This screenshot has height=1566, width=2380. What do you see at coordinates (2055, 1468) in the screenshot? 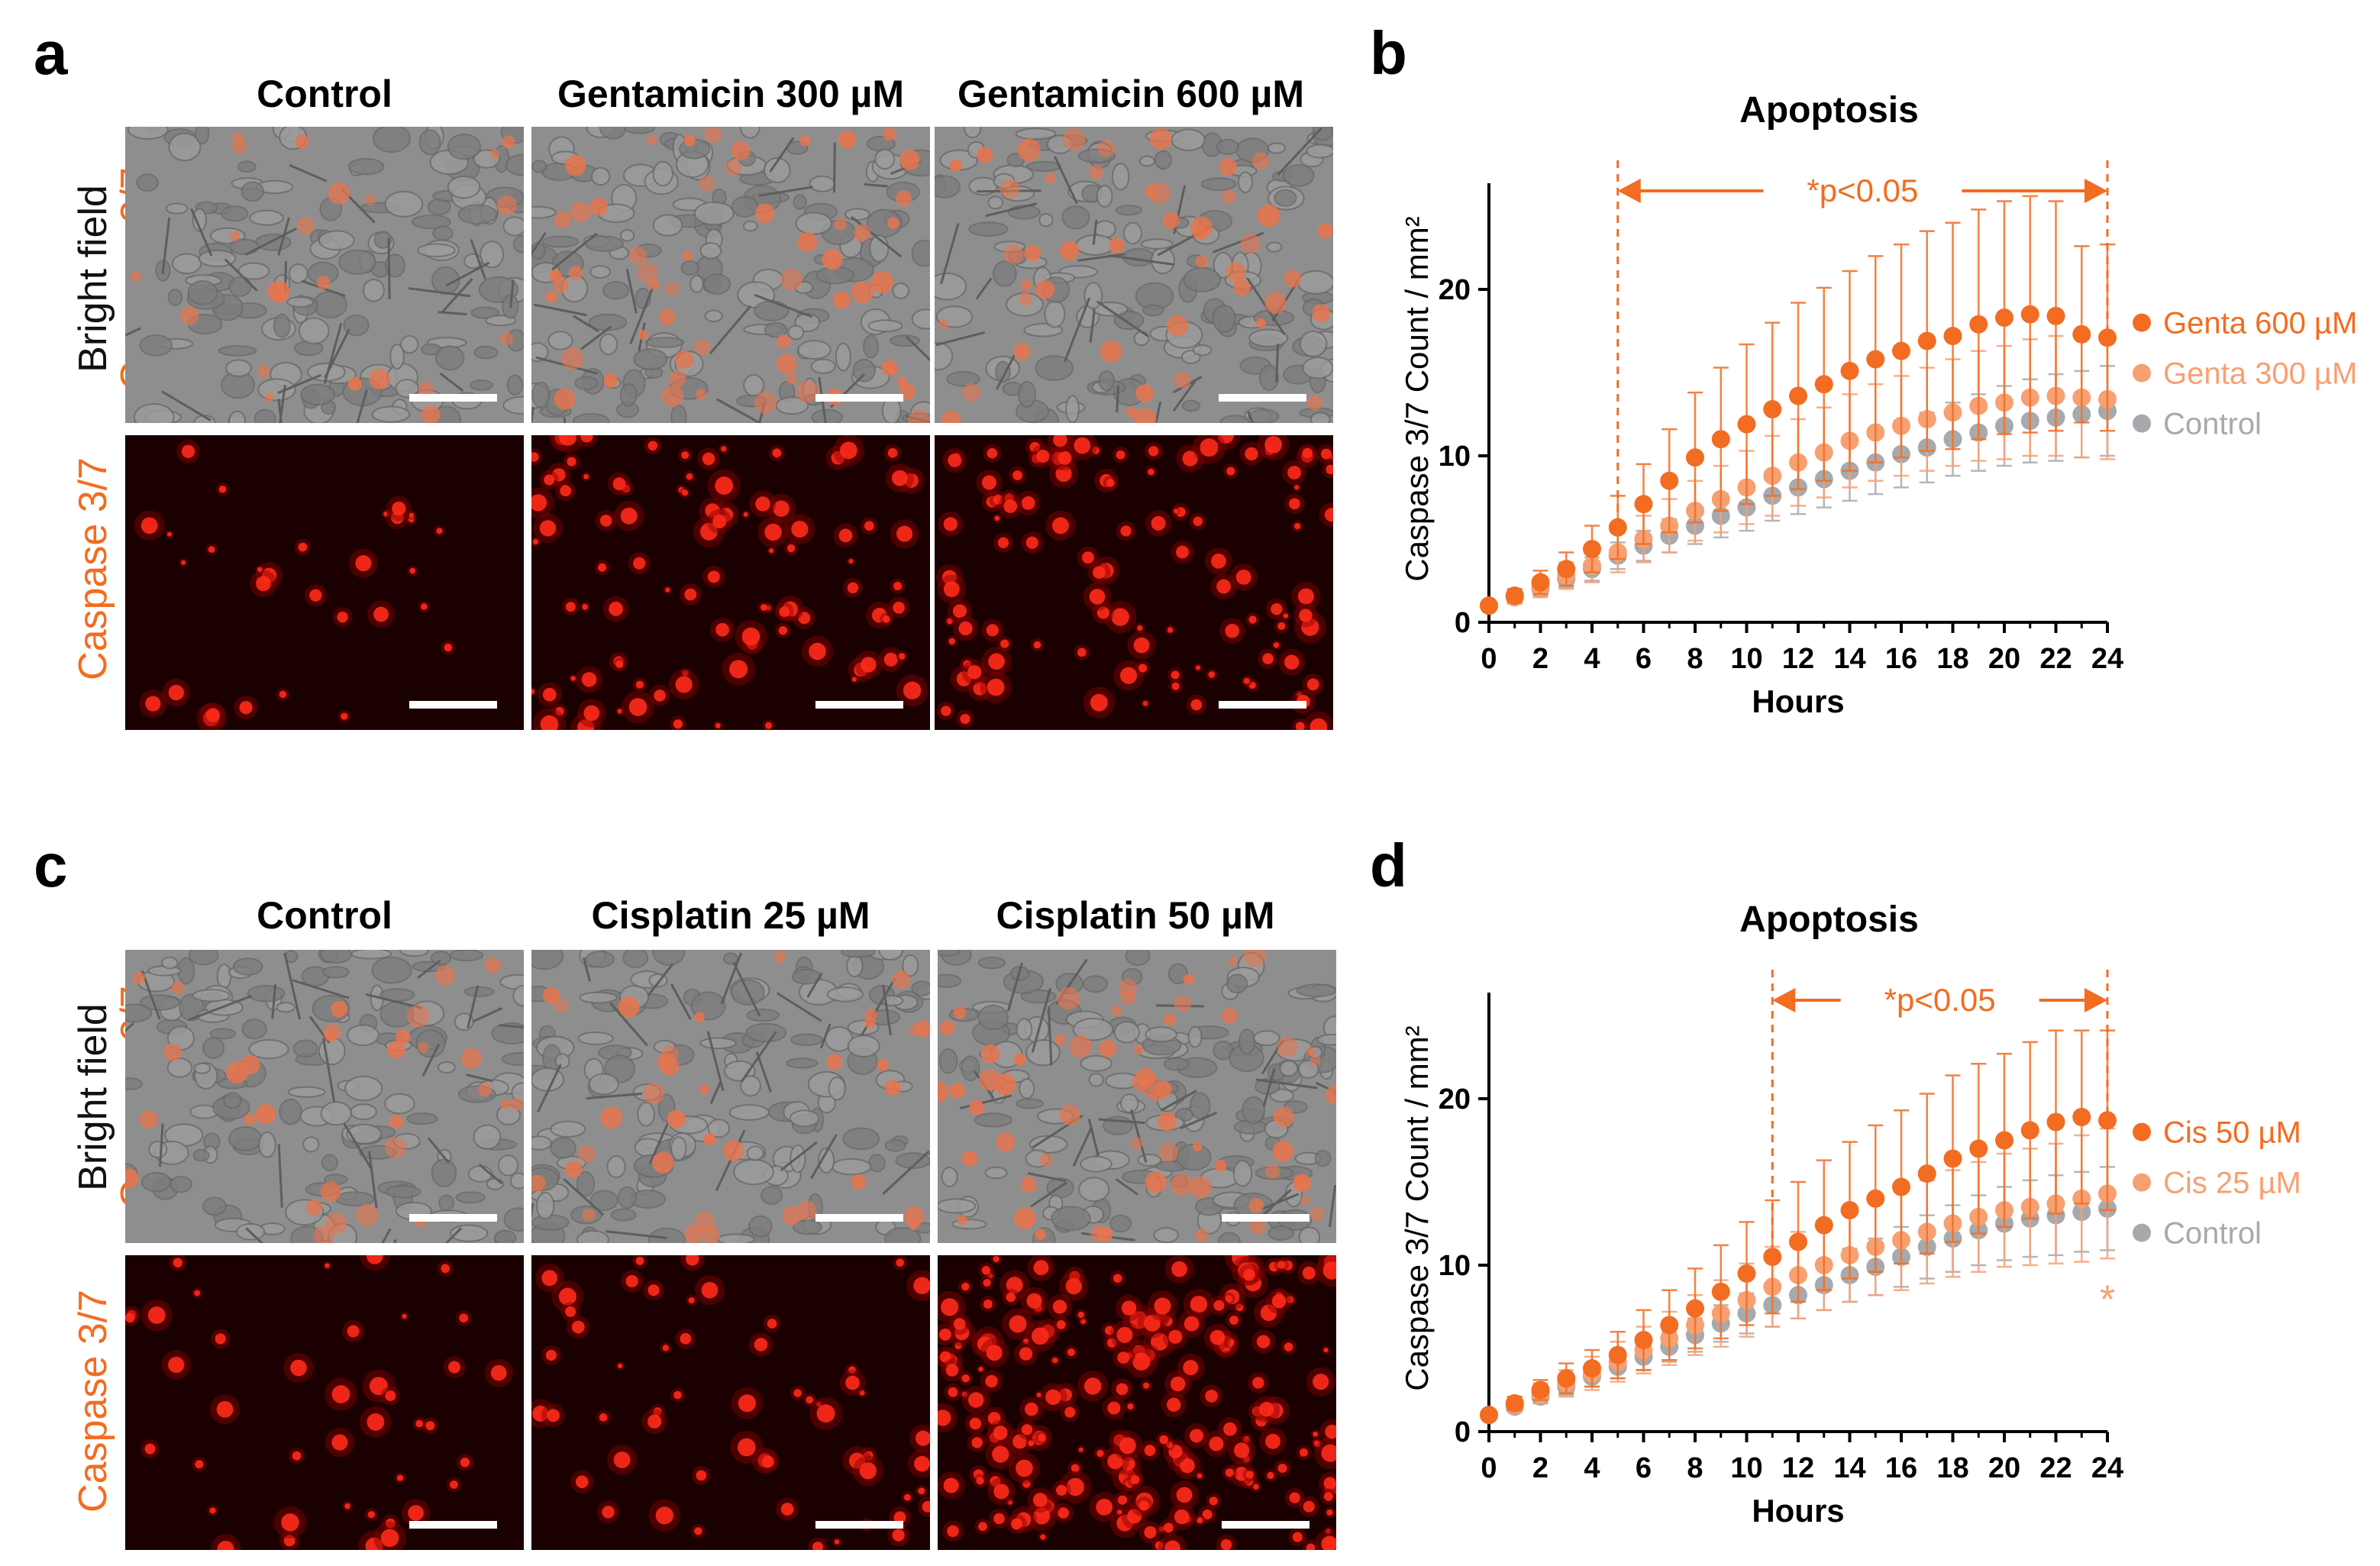
I see `chart-d-xtick-label: 22` at bounding box center [2055, 1468].